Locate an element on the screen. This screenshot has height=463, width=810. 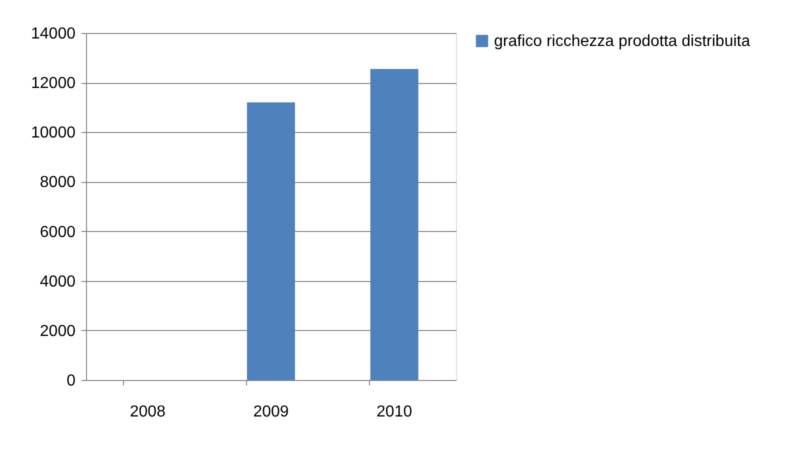
y-tick-label: 0 is located at coordinates (71, 381).